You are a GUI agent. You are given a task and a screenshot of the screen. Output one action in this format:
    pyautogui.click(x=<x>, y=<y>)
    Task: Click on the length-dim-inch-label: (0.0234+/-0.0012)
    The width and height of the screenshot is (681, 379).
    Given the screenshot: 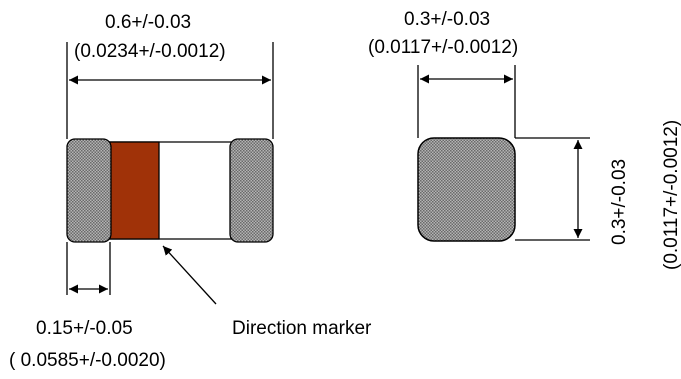 What is the action you would take?
    pyautogui.click(x=150, y=51)
    